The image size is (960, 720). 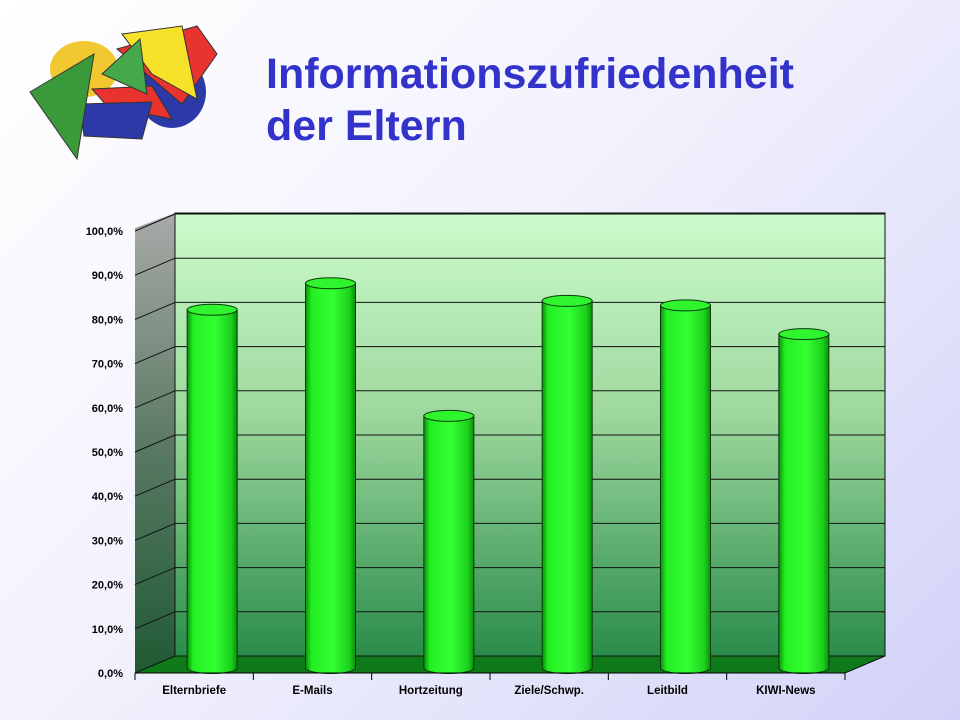 I want to click on slide-title-line-1: Informationszufriedenheit, so click(x=530, y=74).